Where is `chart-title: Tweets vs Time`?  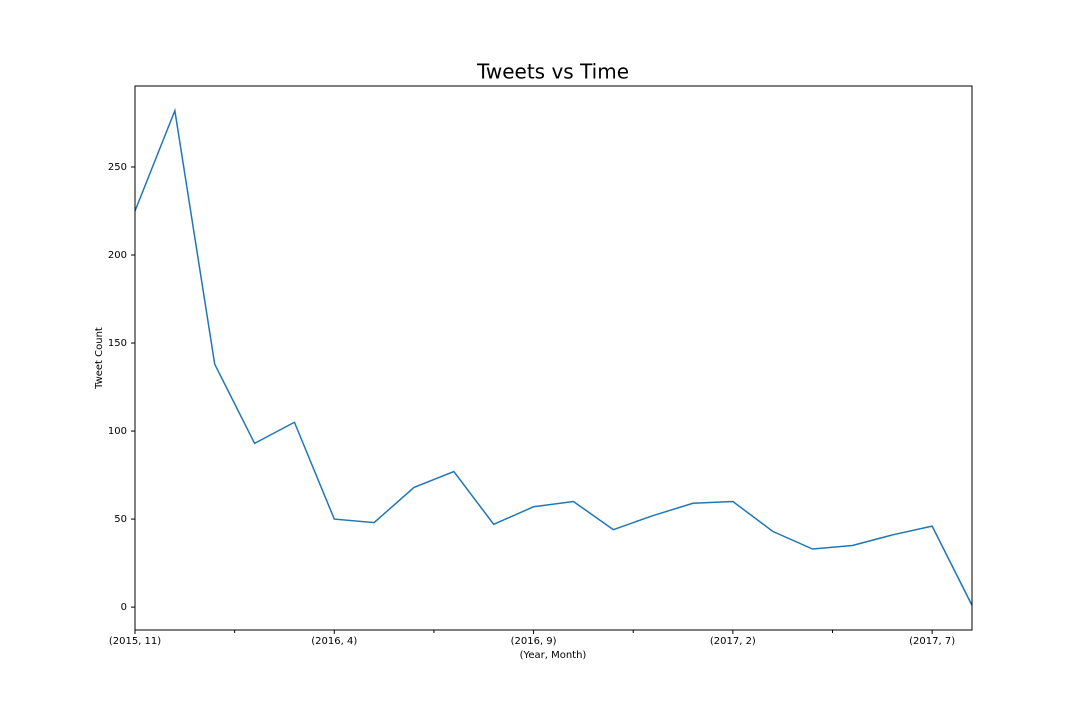
chart-title: Tweets vs Time is located at coordinates (552, 72).